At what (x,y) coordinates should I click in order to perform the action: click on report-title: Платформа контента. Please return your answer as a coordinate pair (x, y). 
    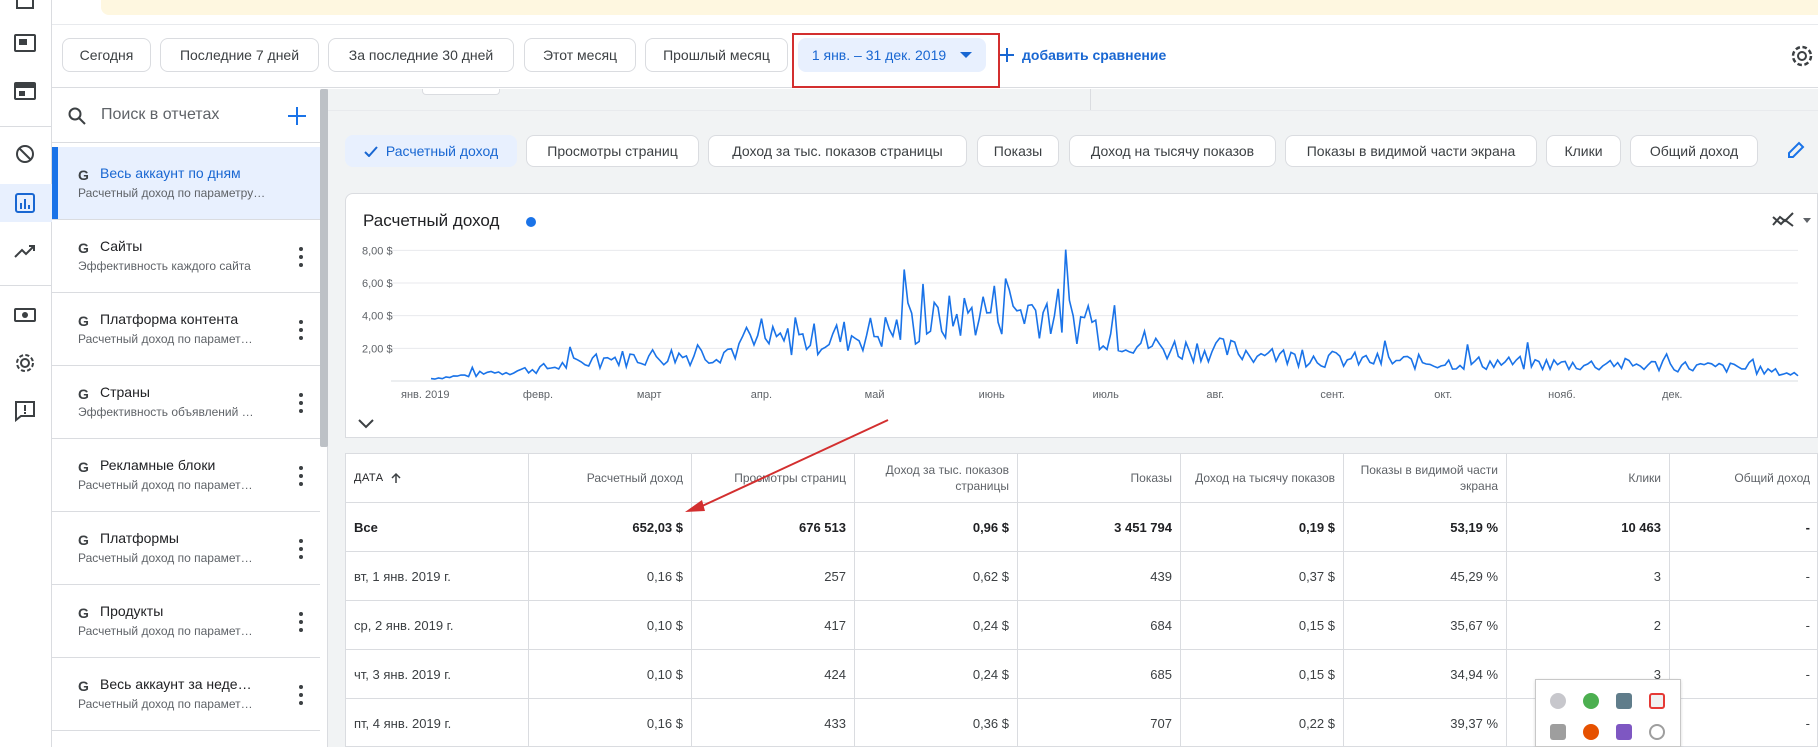
    Looking at the image, I should click on (169, 319).